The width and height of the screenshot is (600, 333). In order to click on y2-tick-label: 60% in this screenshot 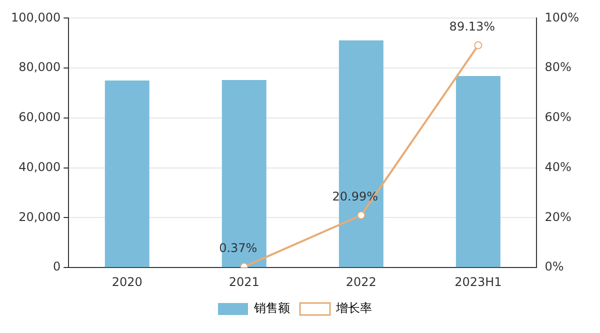, I will do `click(558, 117)`.